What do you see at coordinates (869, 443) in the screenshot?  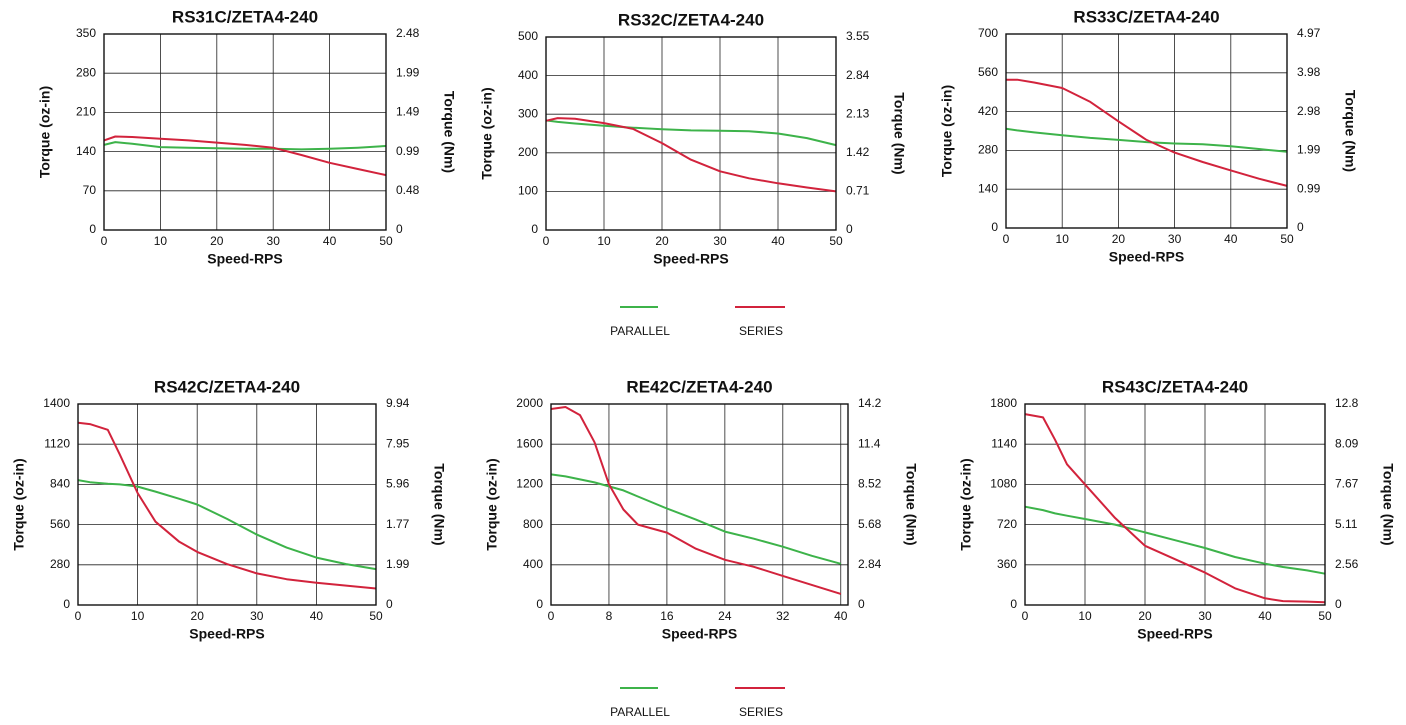 I see `y2-tick-label: 11.4` at bounding box center [869, 443].